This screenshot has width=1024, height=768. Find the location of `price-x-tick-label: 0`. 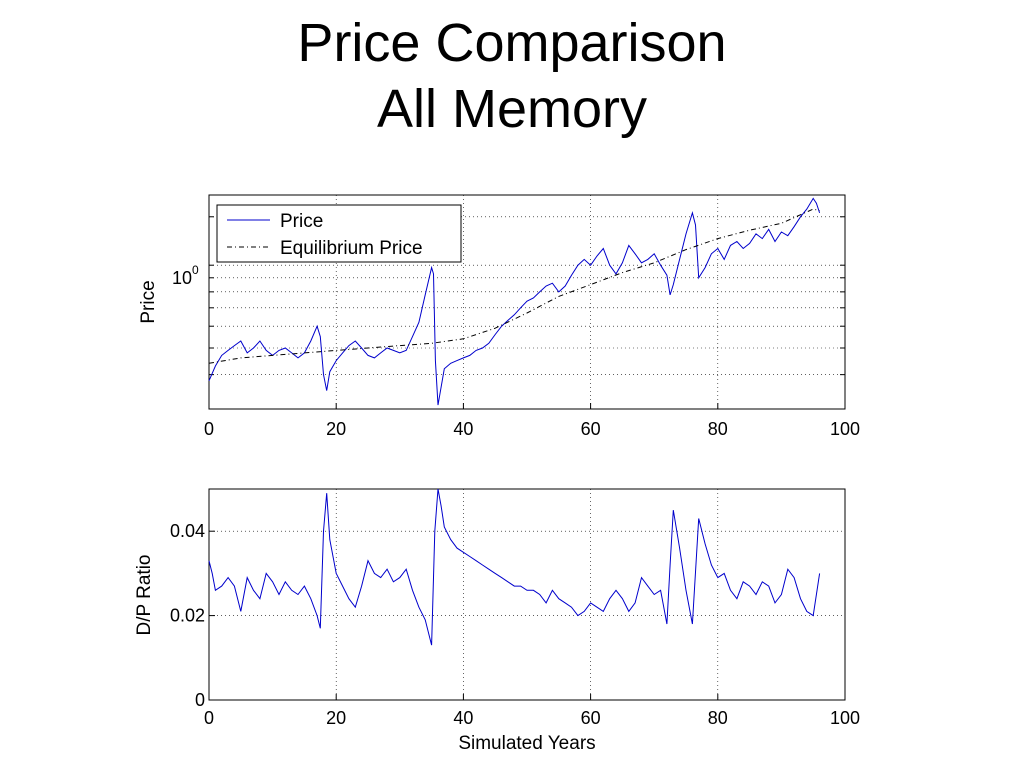

price-x-tick-label: 0 is located at coordinates (209, 429).